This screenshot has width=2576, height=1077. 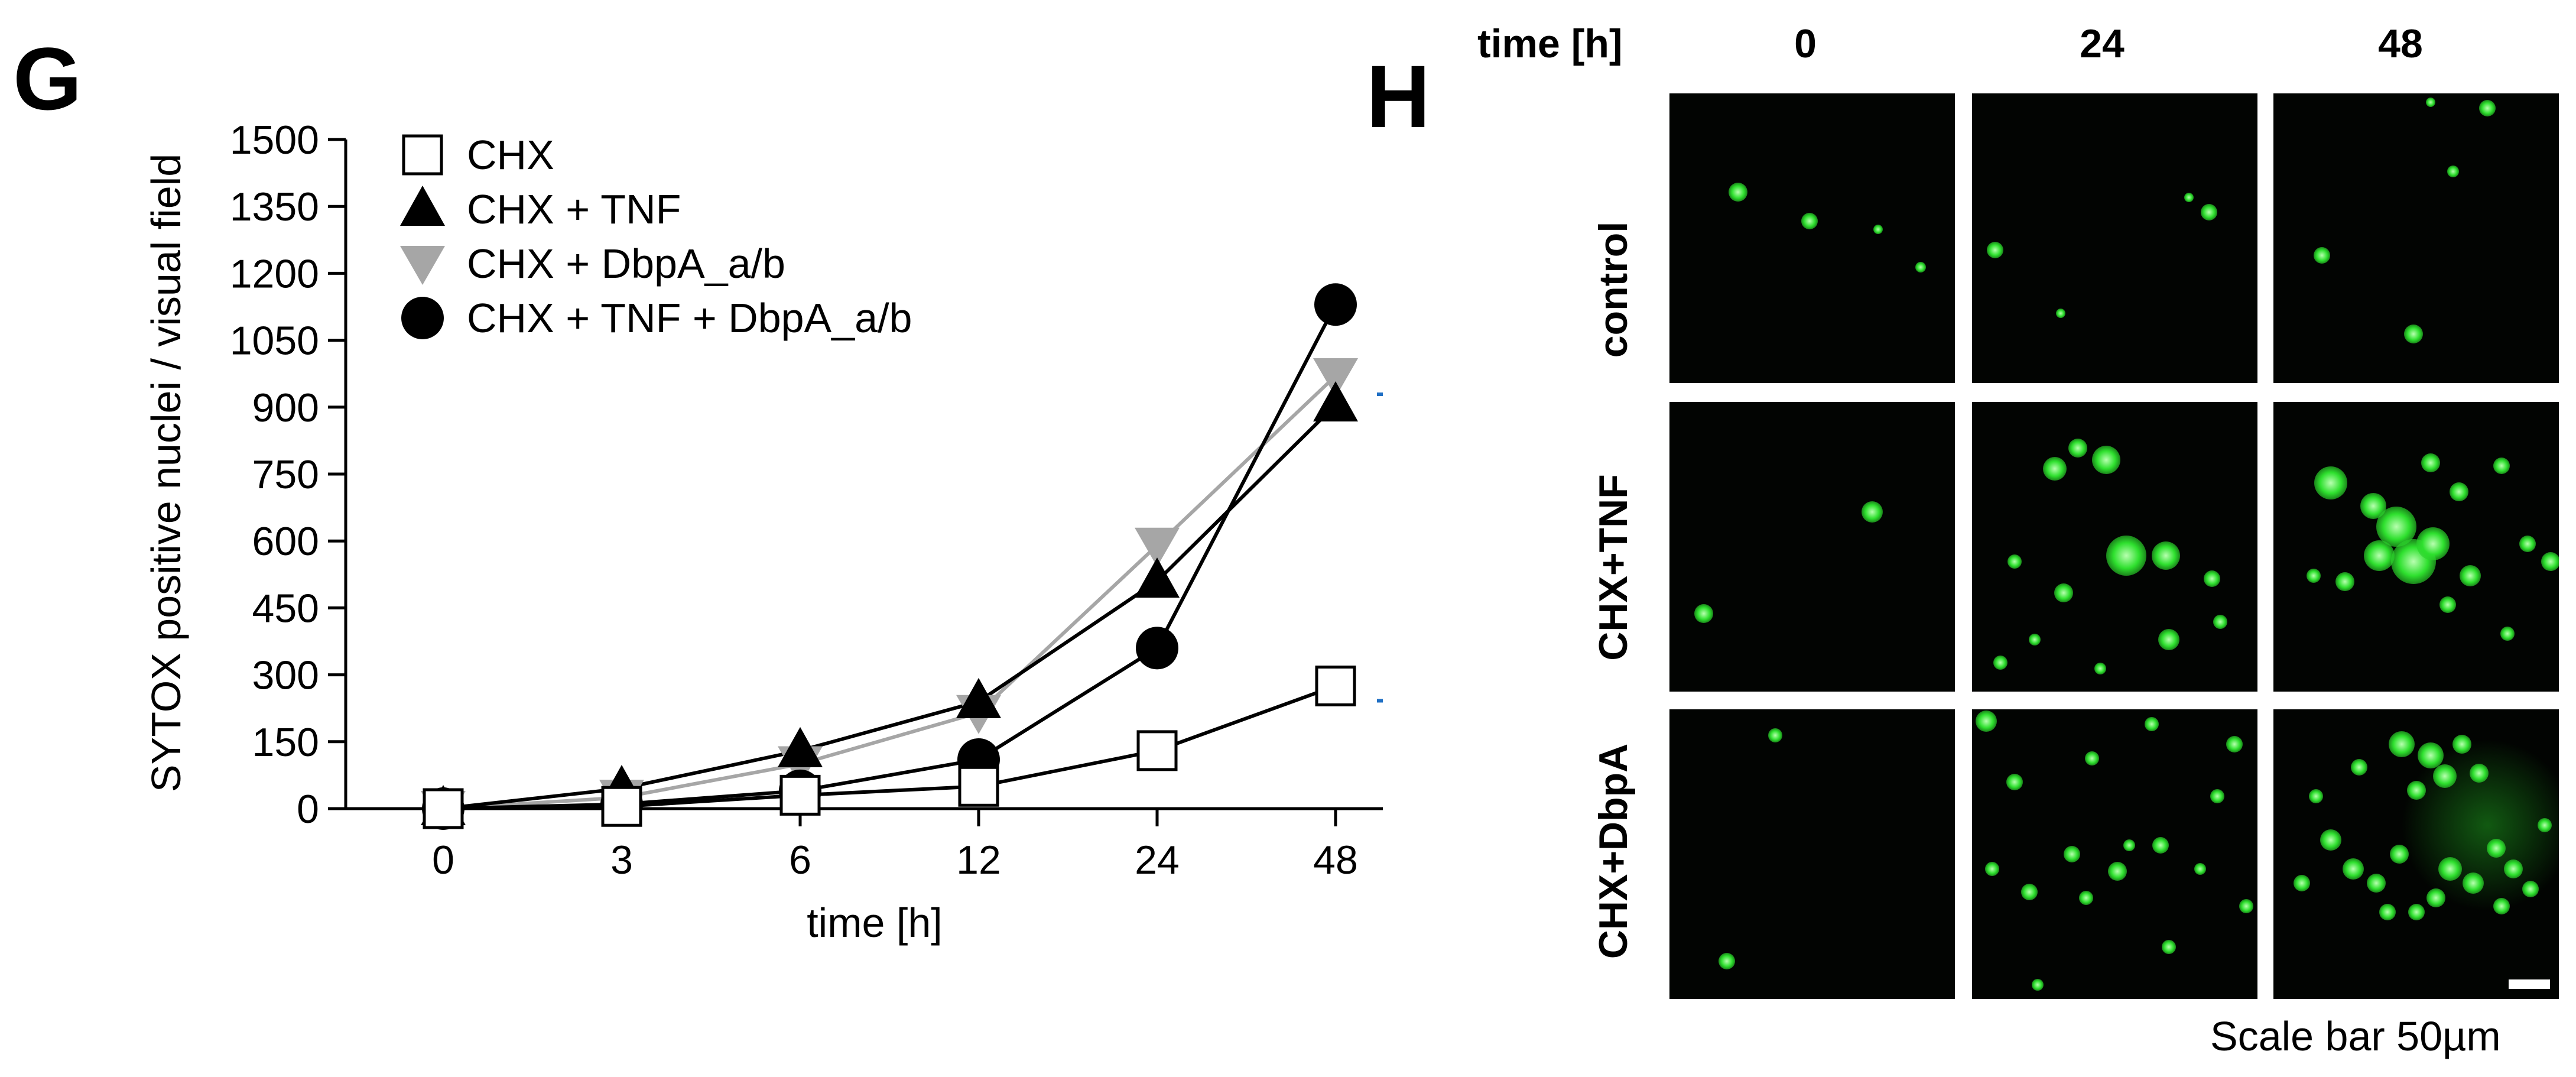 What do you see at coordinates (285, 408) in the screenshot?
I see `y-tick-label: 900` at bounding box center [285, 408].